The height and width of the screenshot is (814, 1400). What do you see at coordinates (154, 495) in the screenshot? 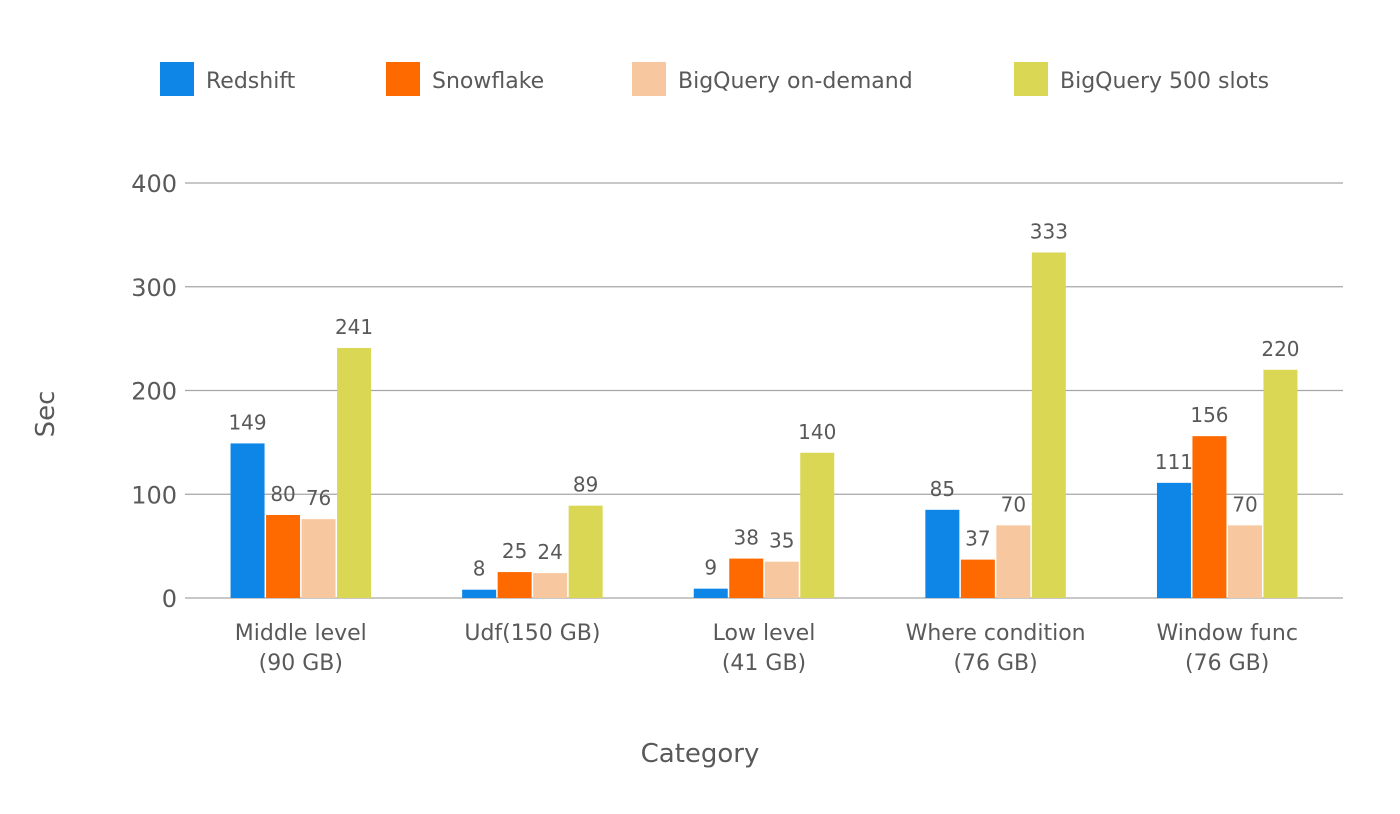
I see `y-tick-label: 100` at bounding box center [154, 495].